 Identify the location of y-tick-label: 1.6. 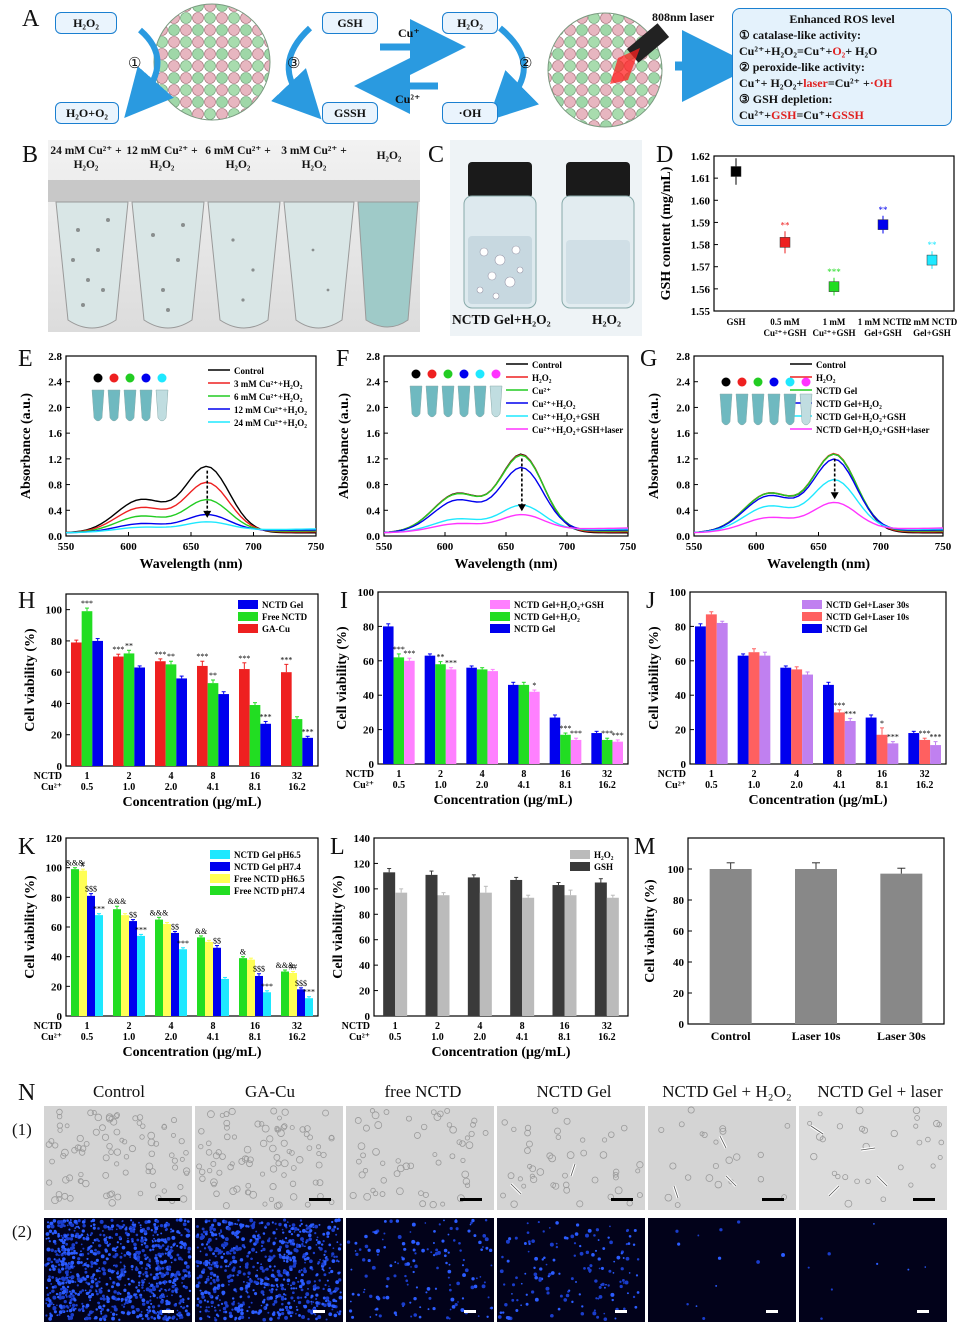
(683, 434).